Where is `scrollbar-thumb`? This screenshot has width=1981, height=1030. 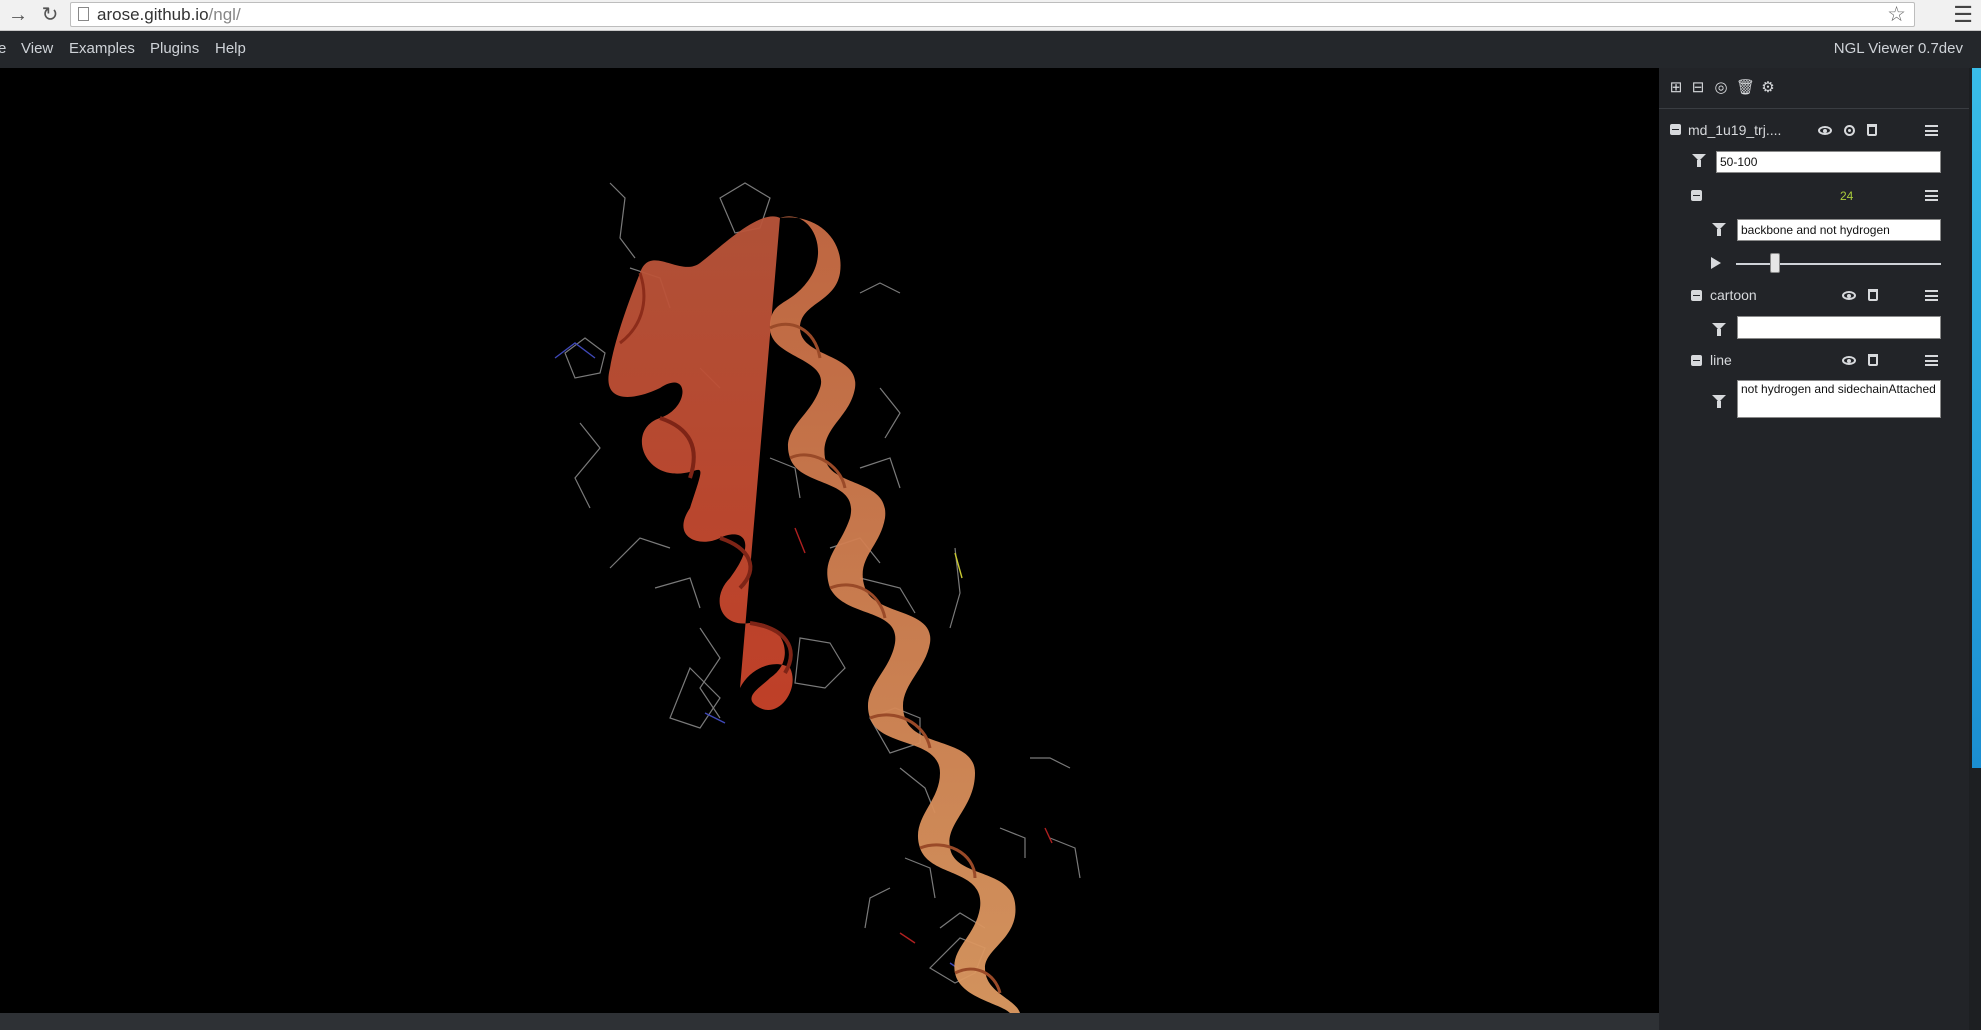 scrollbar-thumb is located at coordinates (1976, 418).